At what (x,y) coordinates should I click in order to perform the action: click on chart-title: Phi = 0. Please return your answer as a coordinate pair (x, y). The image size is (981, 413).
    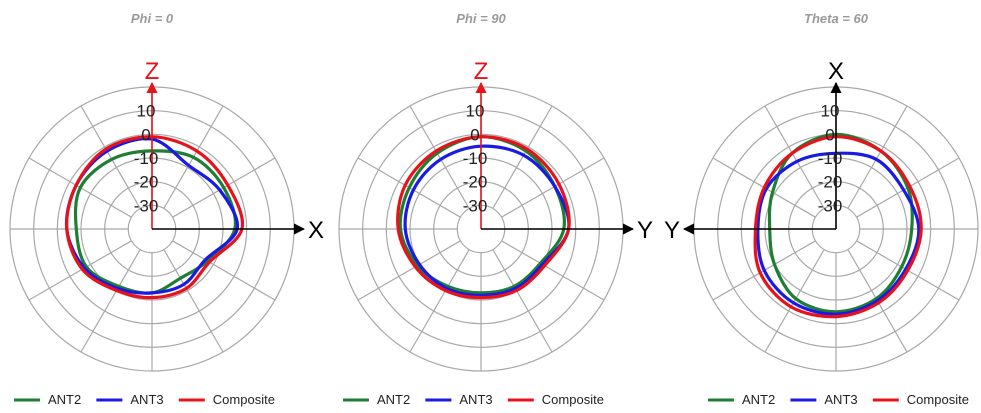
    Looking at the image, I should click on (152, 18).